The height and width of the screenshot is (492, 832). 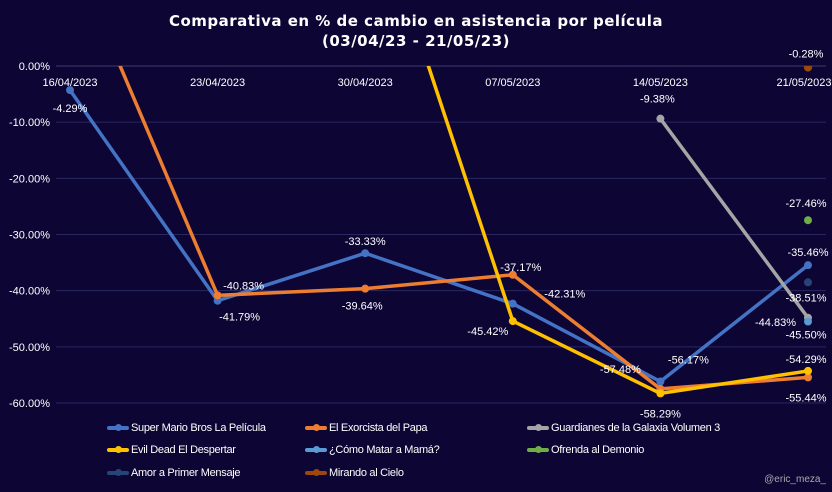 What do you see at coordinates (598, 450) in the screenshot?
I see `legend-label: Ofrenda al Demonio` at bounding box center [598, 450].